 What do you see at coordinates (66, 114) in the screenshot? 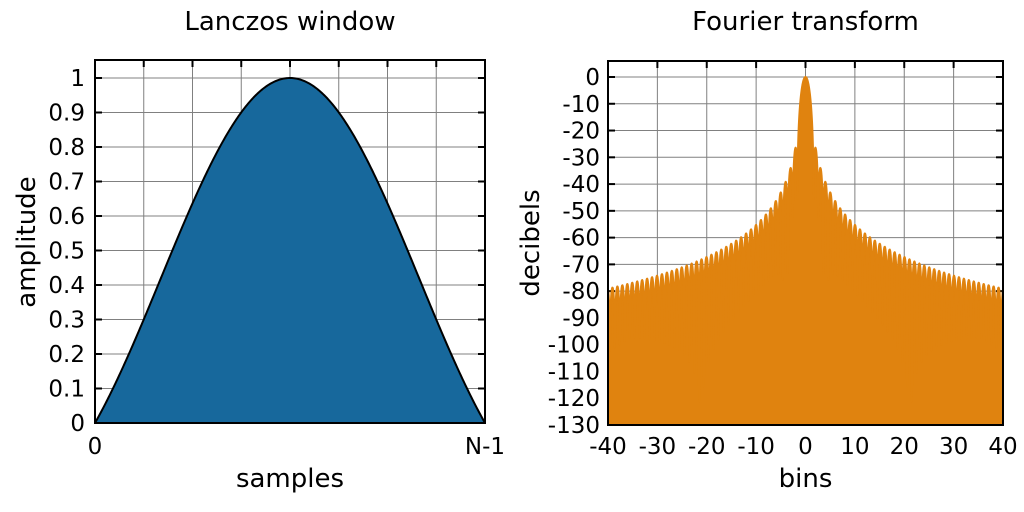
I see `y-tick-label: 0.9` at bounding box center [66, 114].